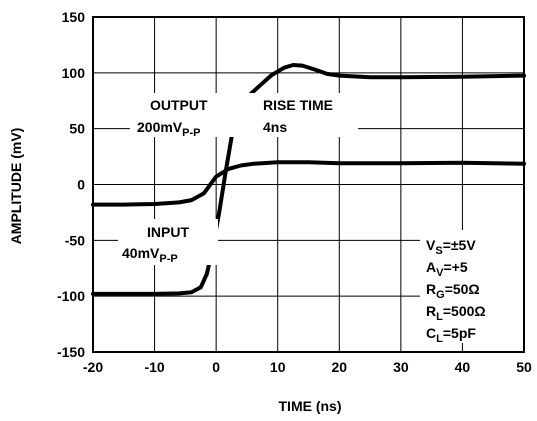  I want to click on rise-time-label: RISE TIME, so click(298, 105).